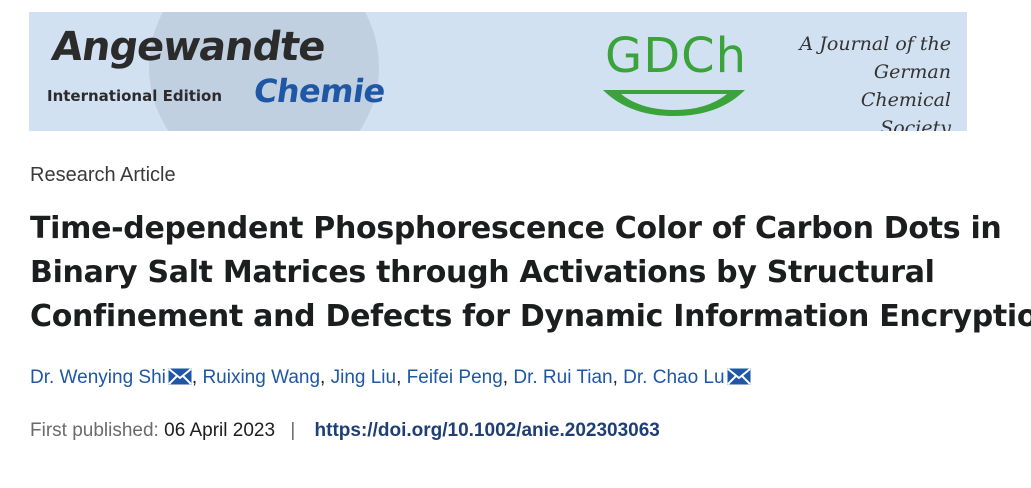 This screenshot has width=1031, height=488. What do you see at coordinates (676, 56) in the screenshot?
I see `gdch-logo-text: GDCh` at bounding box center [676, 56].